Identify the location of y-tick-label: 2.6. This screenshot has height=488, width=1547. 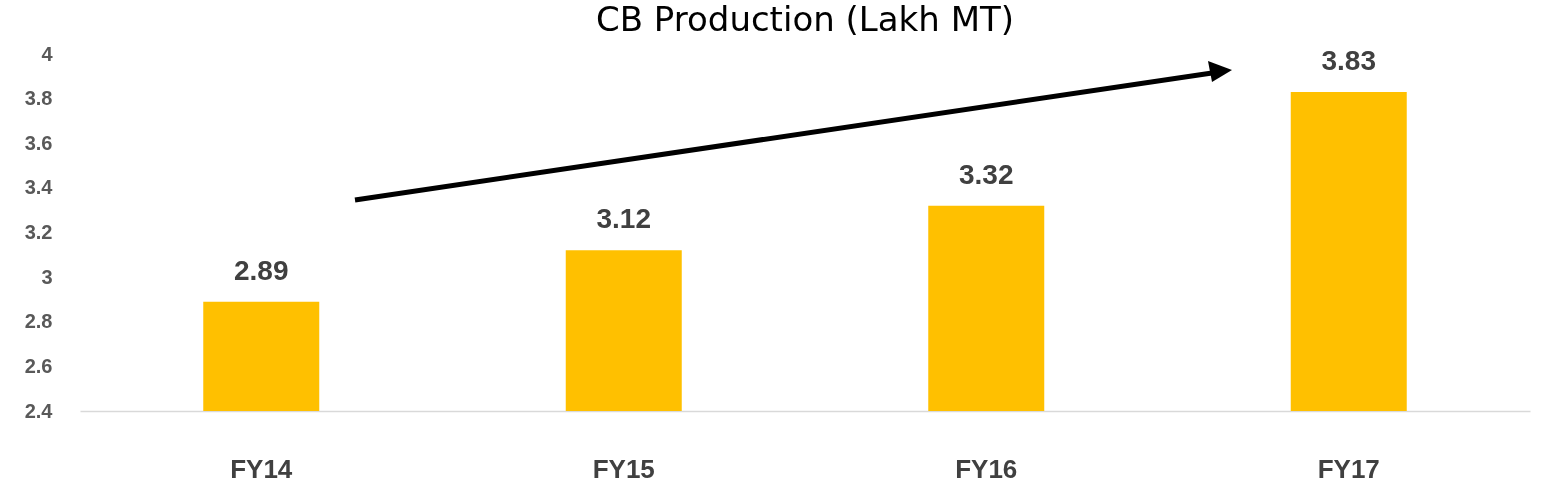
(38, 365).